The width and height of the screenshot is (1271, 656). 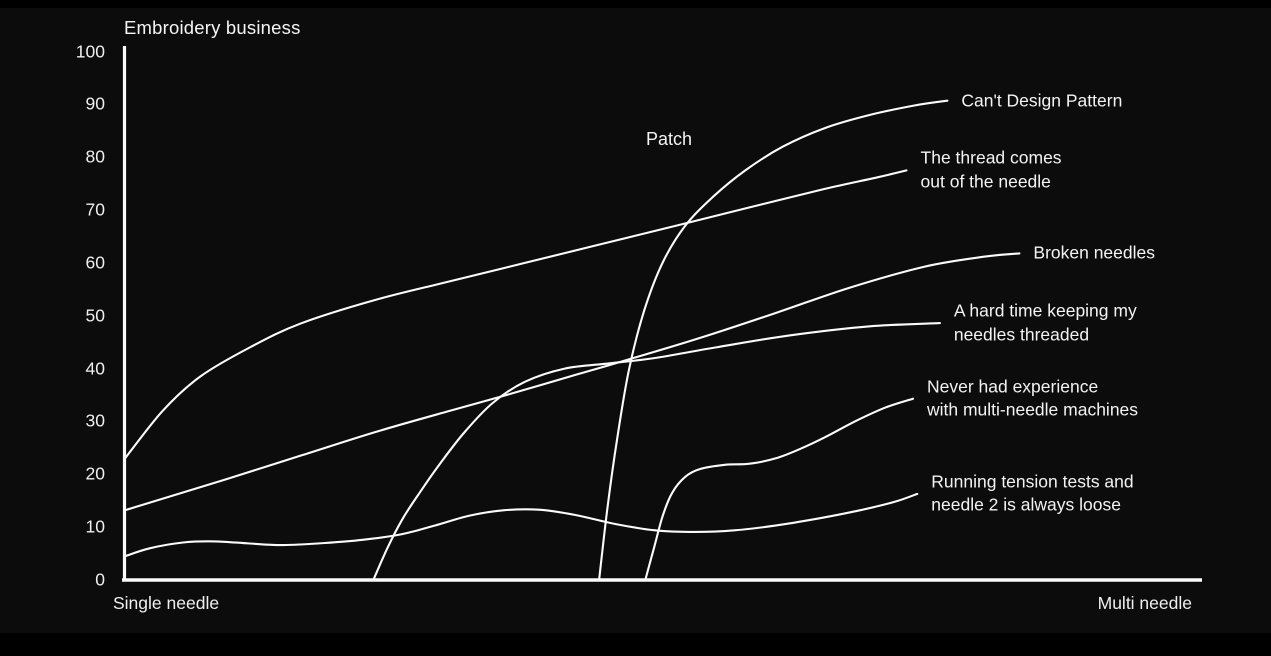 I want to click on series-label-broken-needles: Broken needles, so click(x=1094, y=252).